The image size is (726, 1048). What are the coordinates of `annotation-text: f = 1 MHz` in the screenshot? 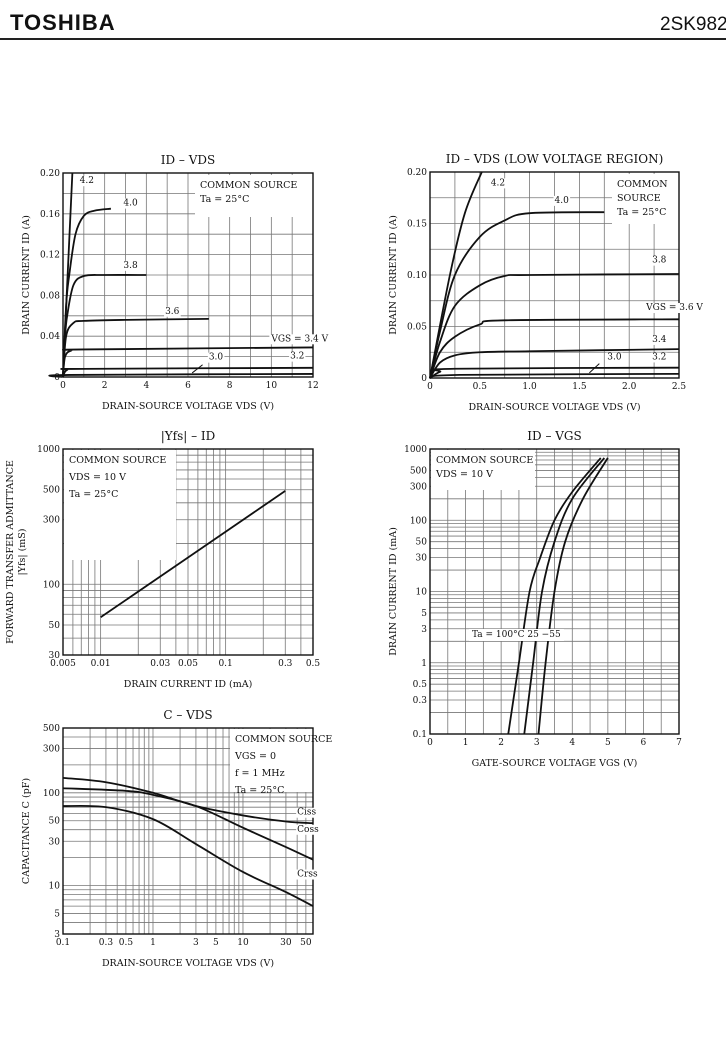 It's located at (260, 773).